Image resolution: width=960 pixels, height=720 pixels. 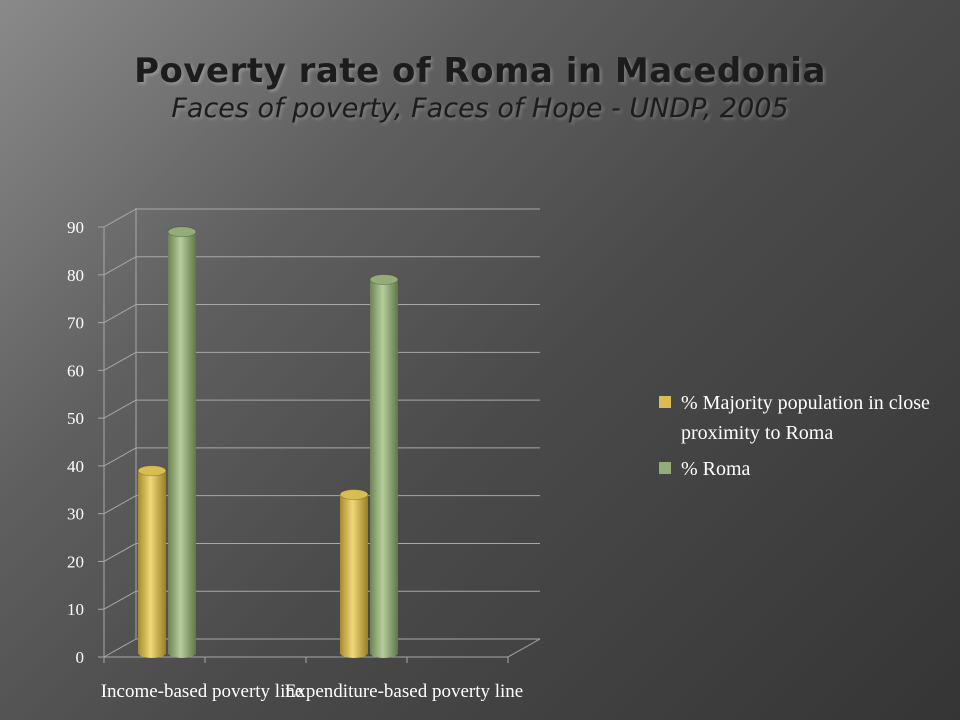 What do you see at coordinates (80, 657) in the screenshot?
I see `y-tick-label: 0` at bounding box center [80, 657].